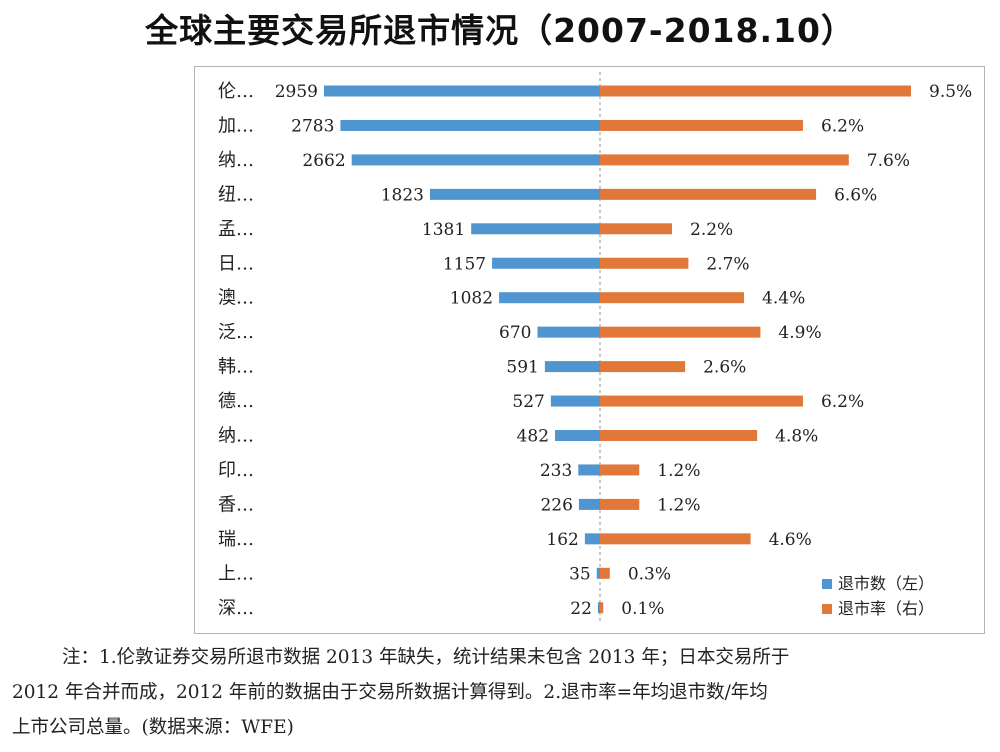 This screenshot has width=1000, height=752. I want to click on chart-title: 全球主要交易所退市情况（2007-2018.10）, so click(500, 30).